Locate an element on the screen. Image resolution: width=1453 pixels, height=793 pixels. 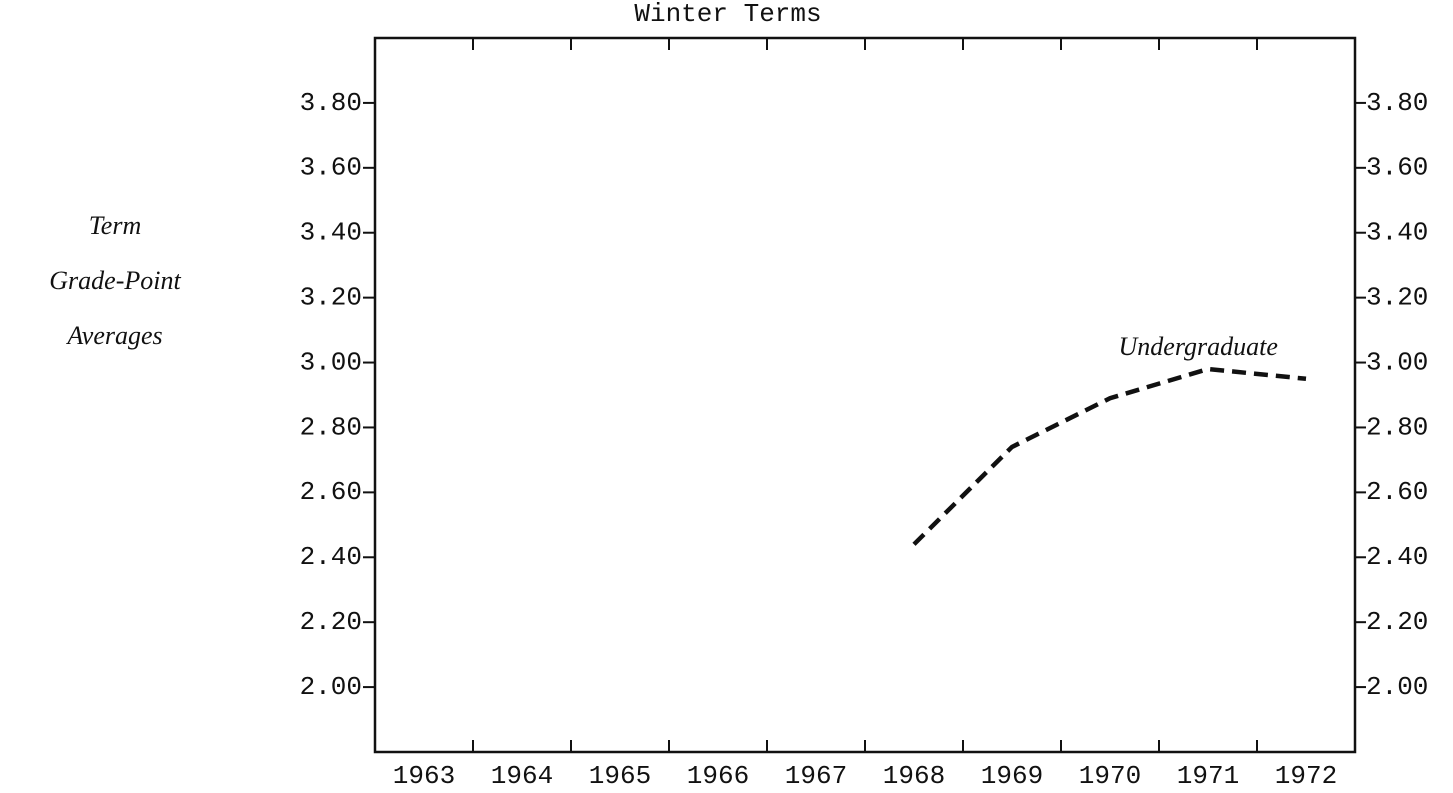
x-tick-label: 1971 is located at coordinates (1208, 776).